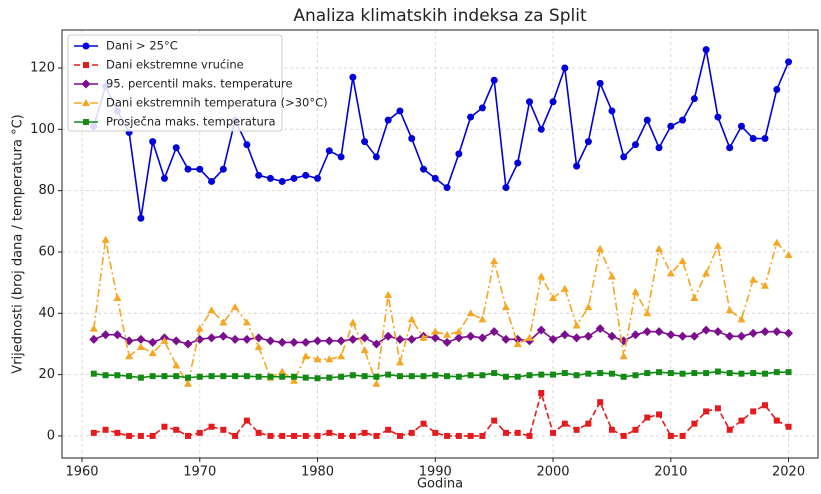 This screenshot has width=821, height=494. What do you see at coordinates (670, 472) in the screenshot?
I see `x-tick-label: 2010` at bounding box center [670, 472].